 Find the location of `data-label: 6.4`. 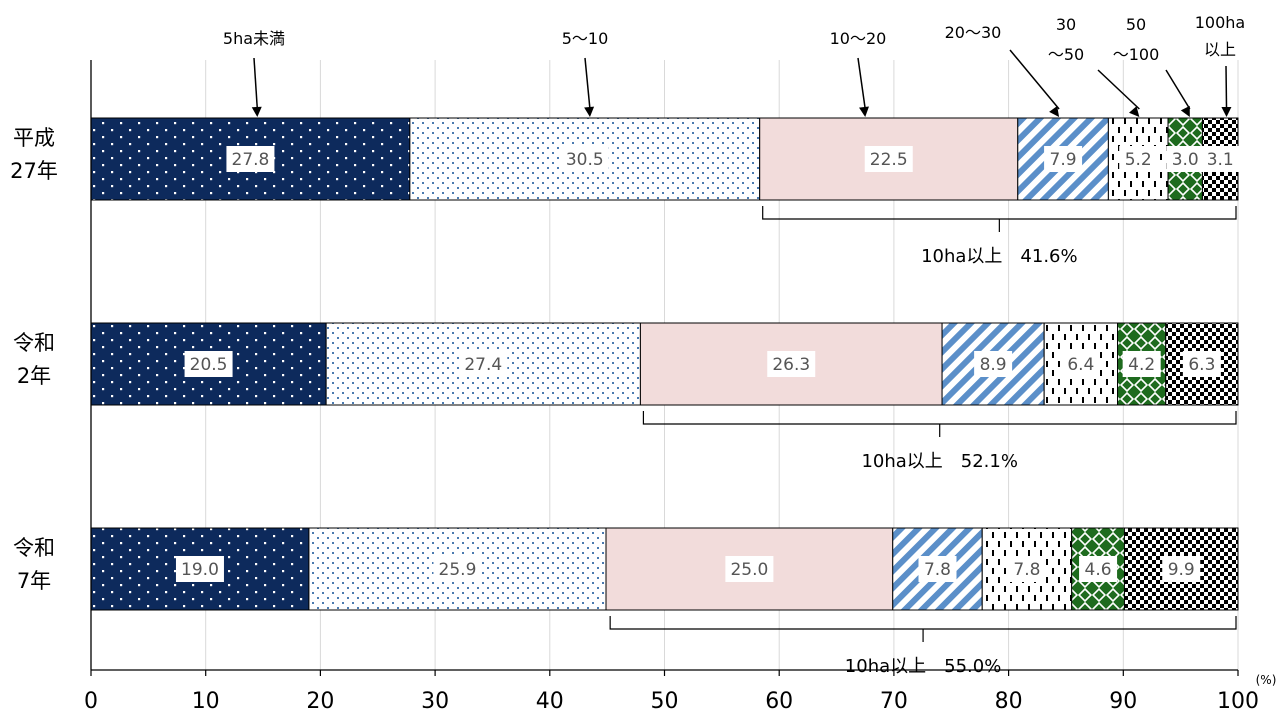

data-label: 6.4 is located at coordinates (1080, 365).